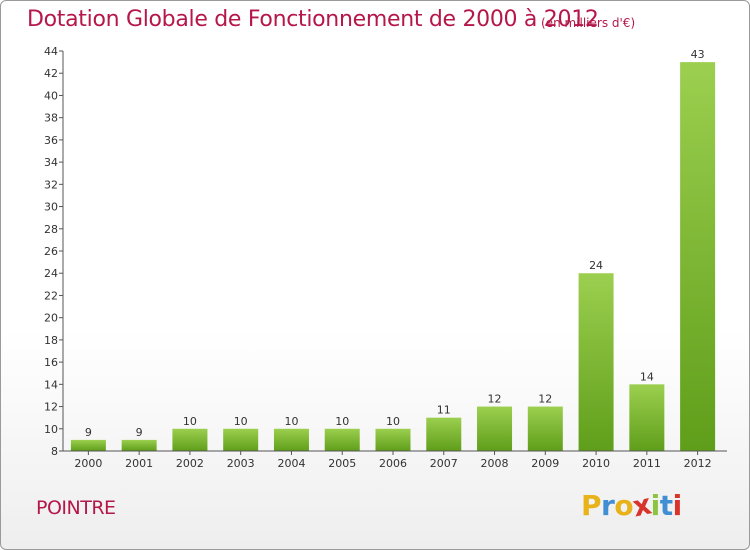  What do you see at coordinates (51, 51) in the screenshot?
I see `y-tick-label: 44` at bounding box center [51, 51].